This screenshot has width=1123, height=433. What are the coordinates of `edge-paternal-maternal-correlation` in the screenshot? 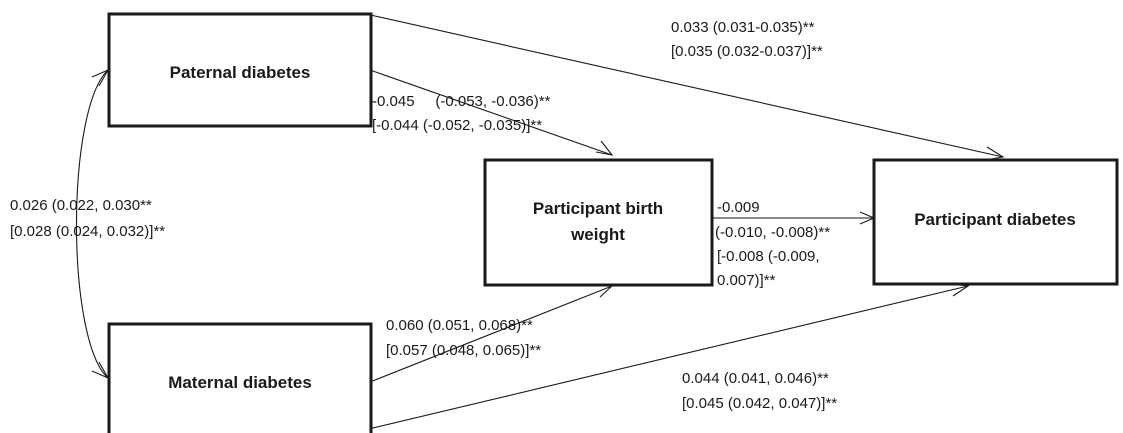 It's located at (92, 224).